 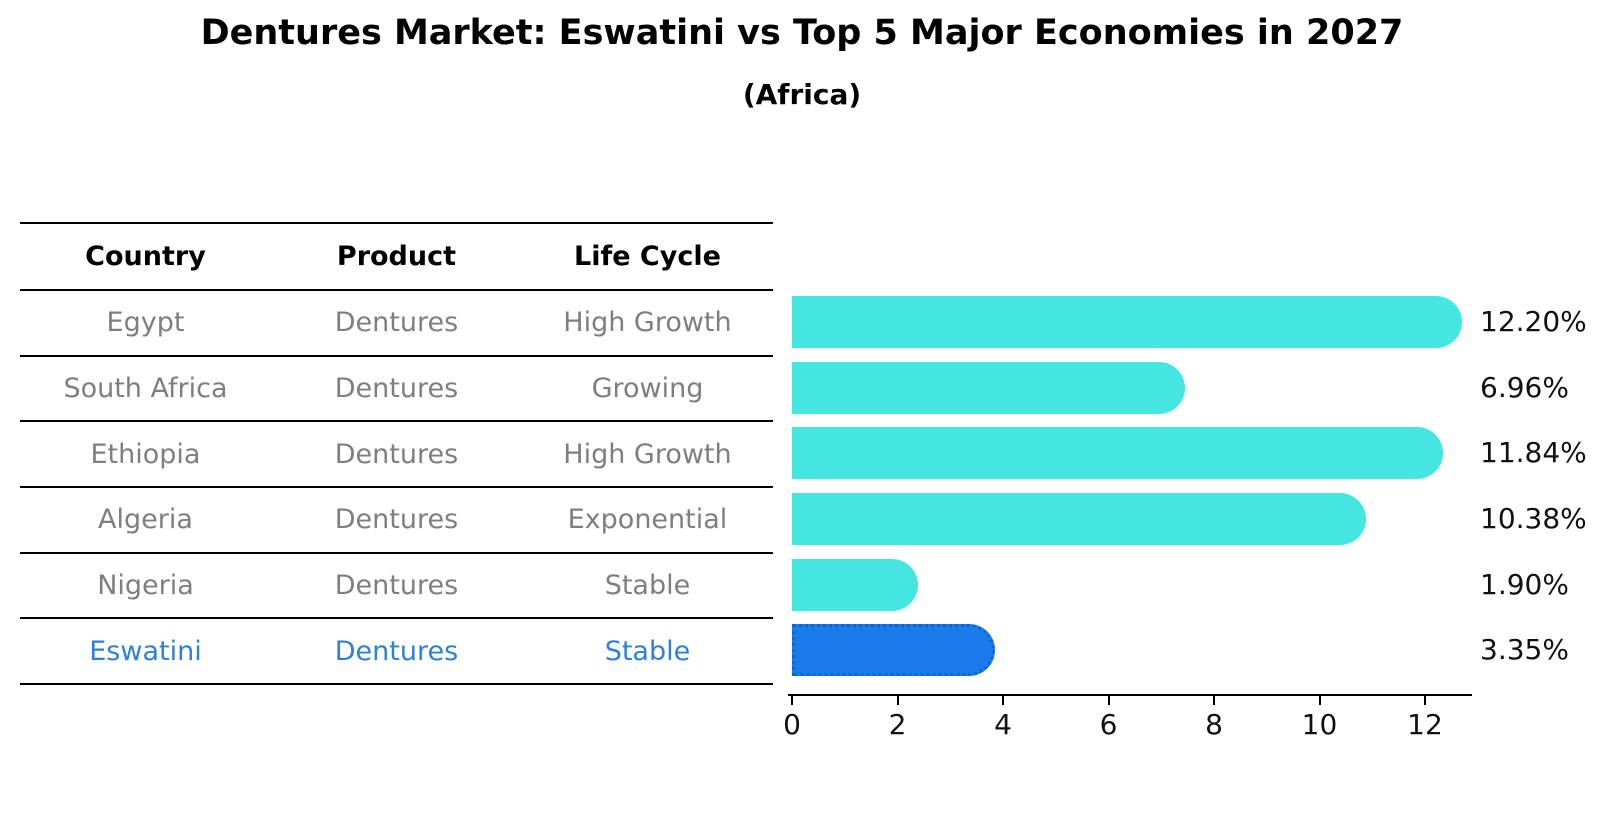 I want to click on table-row: Ethiopia Dentures High Growth, so click(x=396, y=455).